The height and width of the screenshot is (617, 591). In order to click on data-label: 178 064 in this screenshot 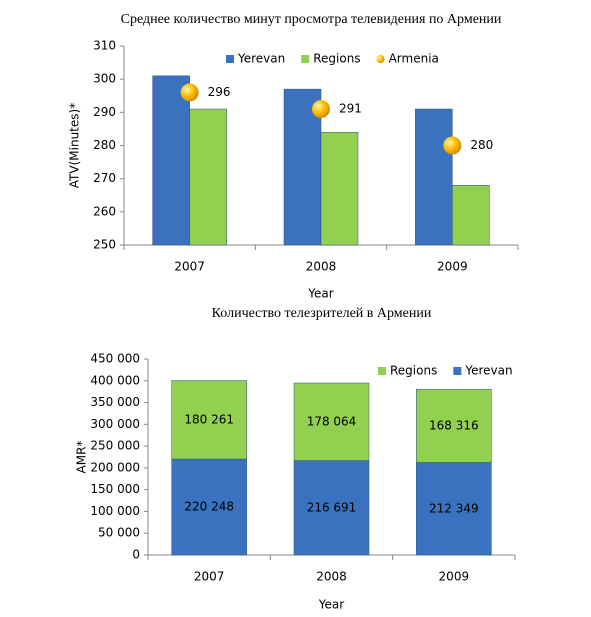, I will do `click(332, 421)`.